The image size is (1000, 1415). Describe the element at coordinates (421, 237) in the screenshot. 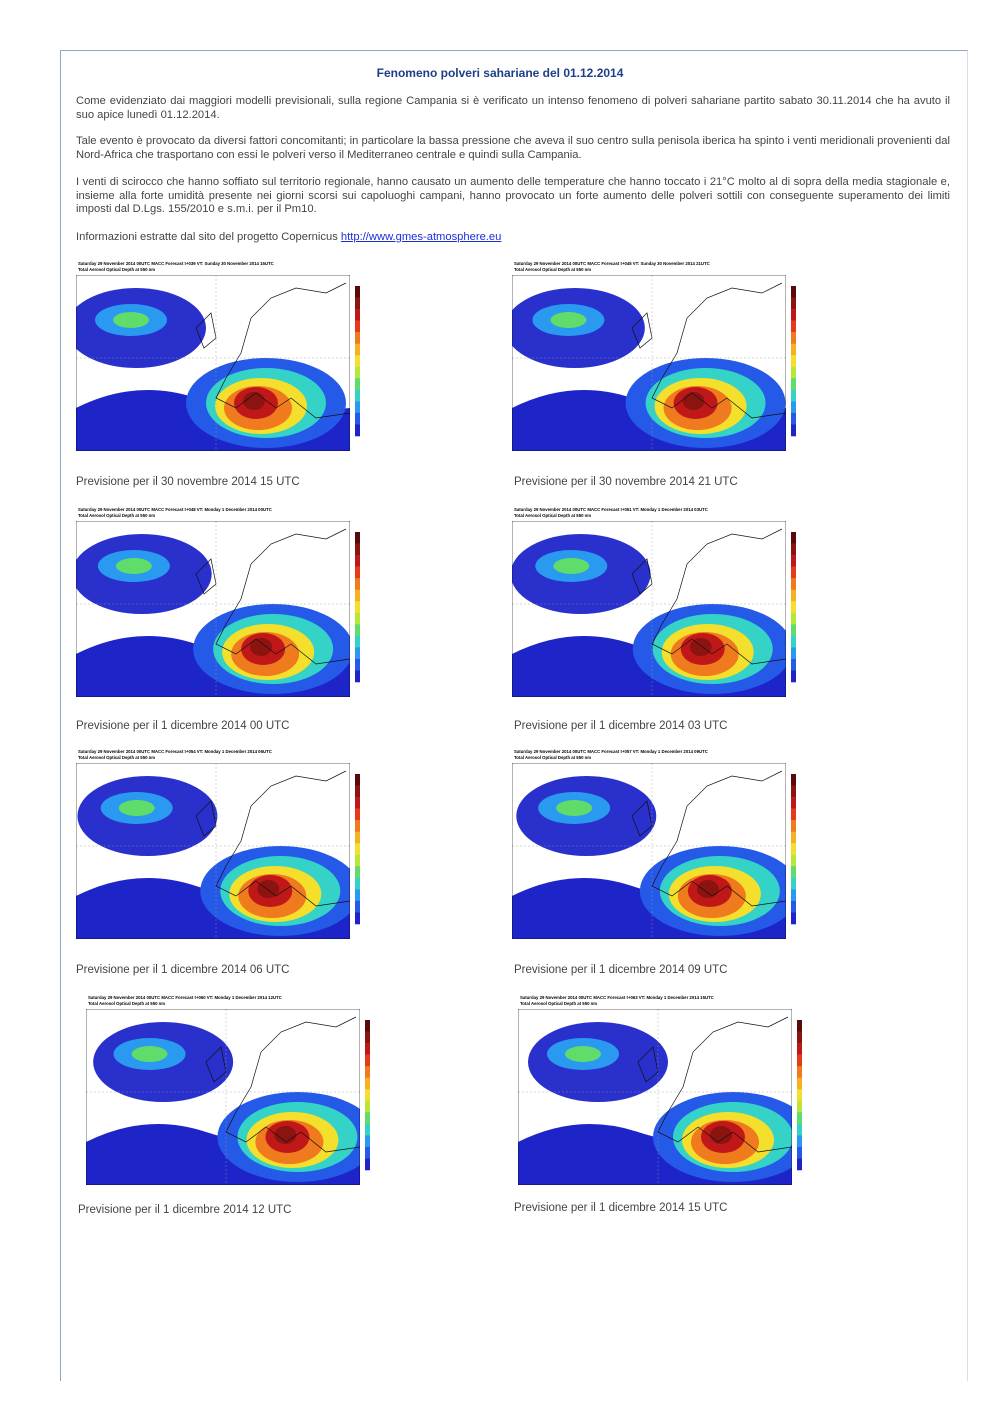

I see `copernicus-link: http://www.gmes-atmosphere.eu` at that location.